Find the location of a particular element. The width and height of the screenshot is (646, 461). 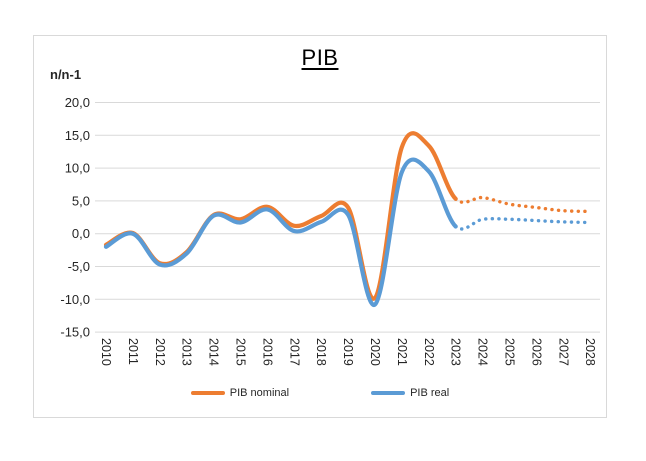

x-tick-label: 2021 is located at coordinates (402, 352).